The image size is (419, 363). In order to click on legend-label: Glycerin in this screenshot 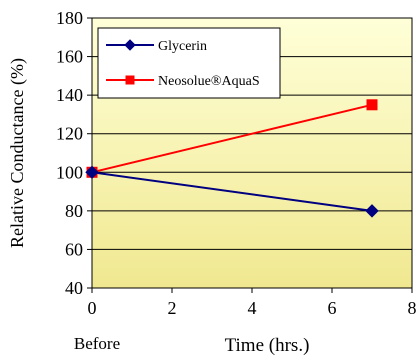, I will do `click(182, 46)`.